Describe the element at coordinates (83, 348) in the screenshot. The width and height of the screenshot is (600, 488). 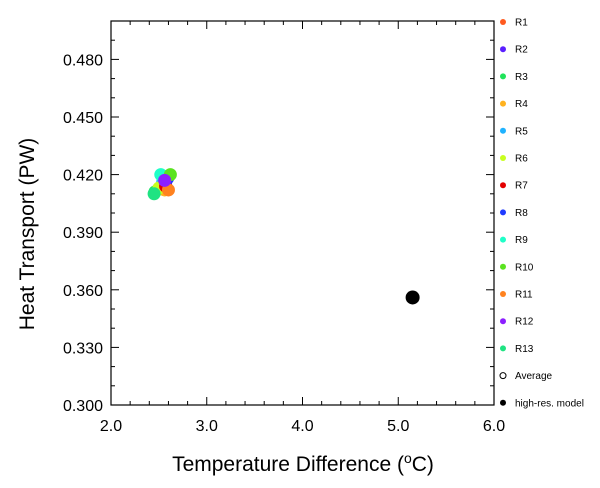
I see `y-tick-label: 0.330` at that location.